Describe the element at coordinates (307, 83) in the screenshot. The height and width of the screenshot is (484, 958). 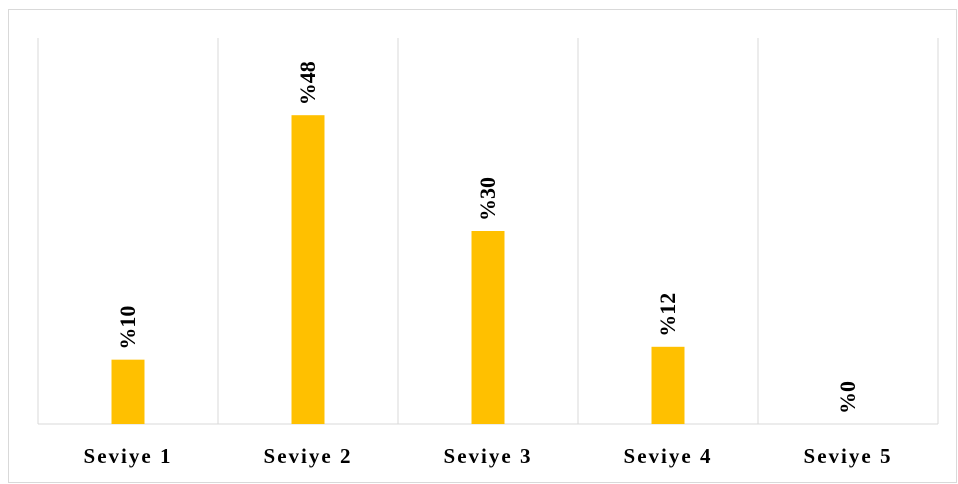
I see `data-label-2: %48` at that location.